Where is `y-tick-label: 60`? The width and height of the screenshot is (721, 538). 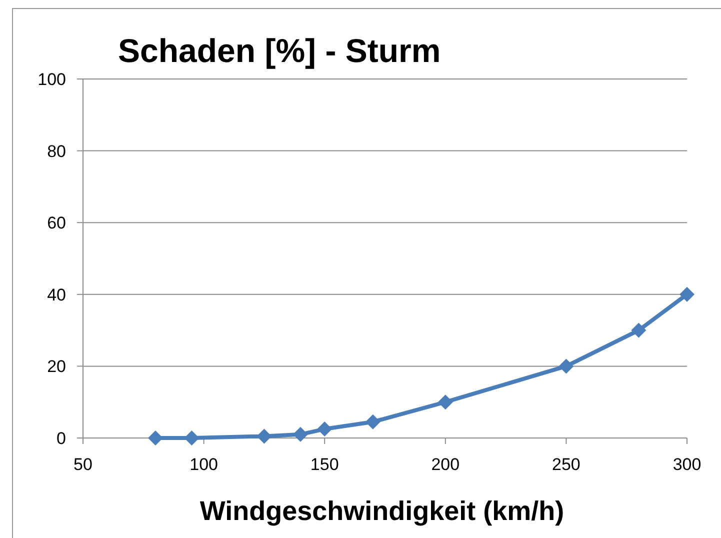 y-tick-label: 60 is located at coordinates (56, 223).